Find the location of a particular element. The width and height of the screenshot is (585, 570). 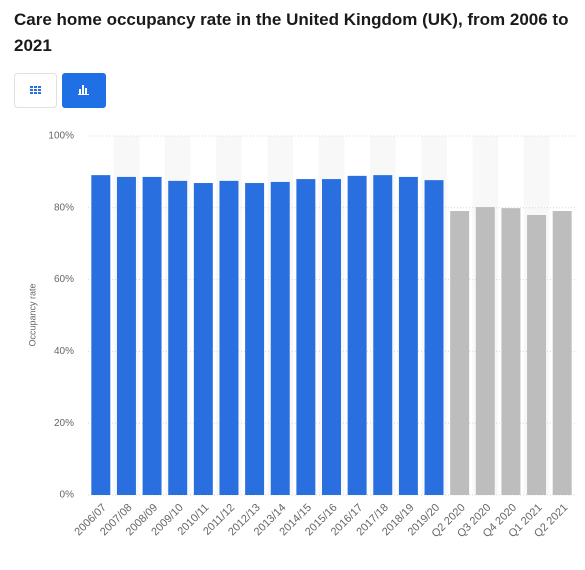

y-tick-label: 0% is located at coordinates (67, 495).